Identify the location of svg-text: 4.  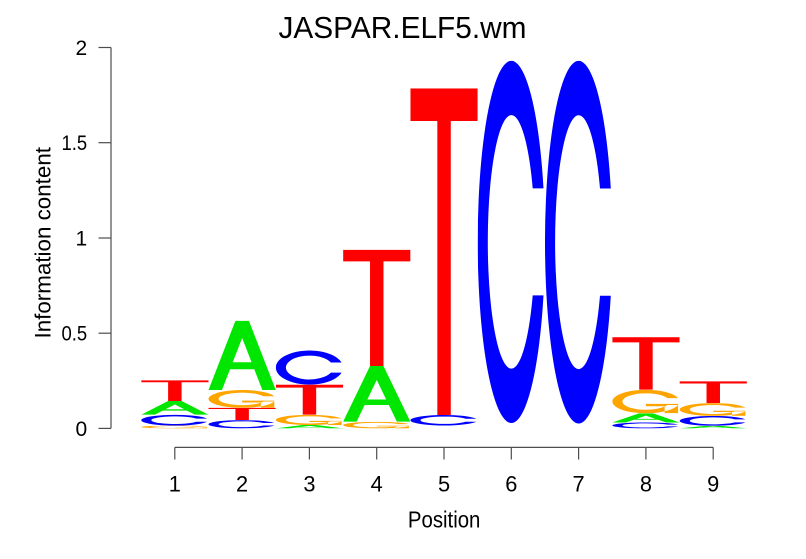
(377, 484).